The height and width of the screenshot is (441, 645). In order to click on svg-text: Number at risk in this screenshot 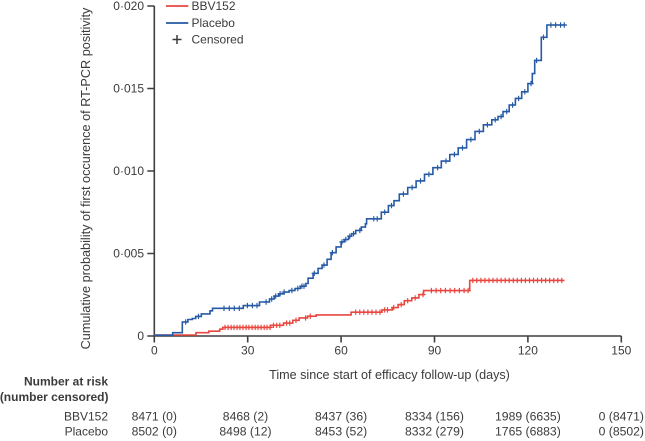, I will do `click(66, 382)`.